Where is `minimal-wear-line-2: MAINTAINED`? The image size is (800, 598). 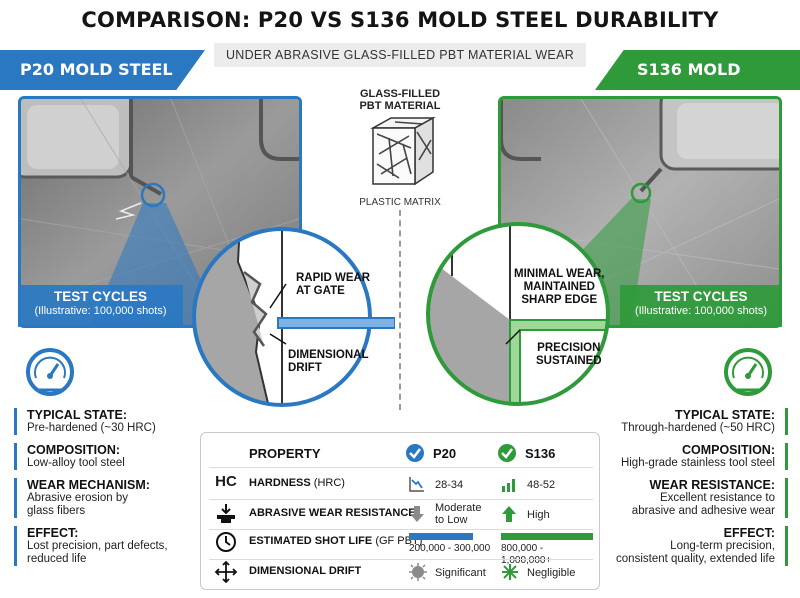
minimal-wear-line-2: MAINTAINED is located at coordinates (559, 287).